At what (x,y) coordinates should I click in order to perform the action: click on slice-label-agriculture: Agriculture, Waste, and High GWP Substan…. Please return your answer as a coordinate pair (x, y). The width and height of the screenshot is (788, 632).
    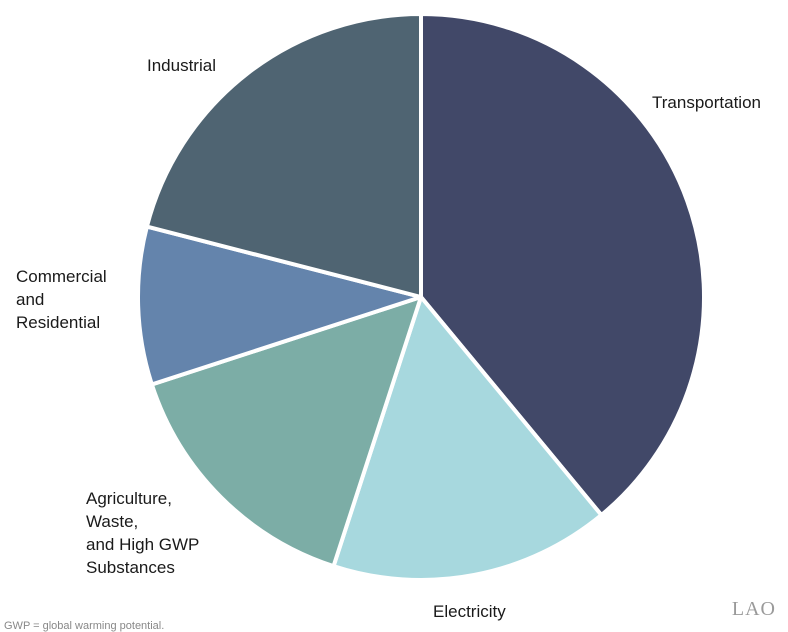
    Looking at the image, I should click on (143, 533).